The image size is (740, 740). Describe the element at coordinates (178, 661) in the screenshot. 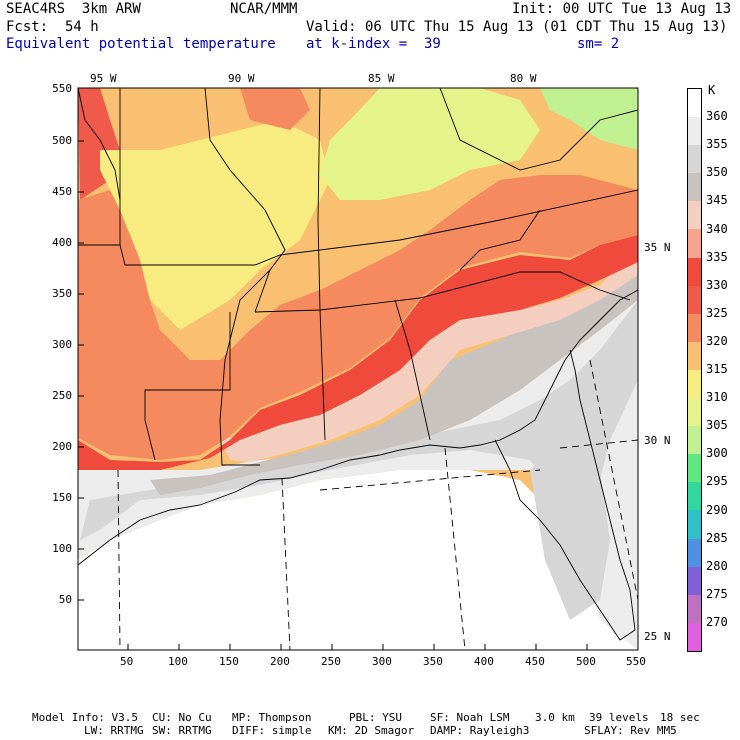

I see `x-tick-label: 100` at that location.